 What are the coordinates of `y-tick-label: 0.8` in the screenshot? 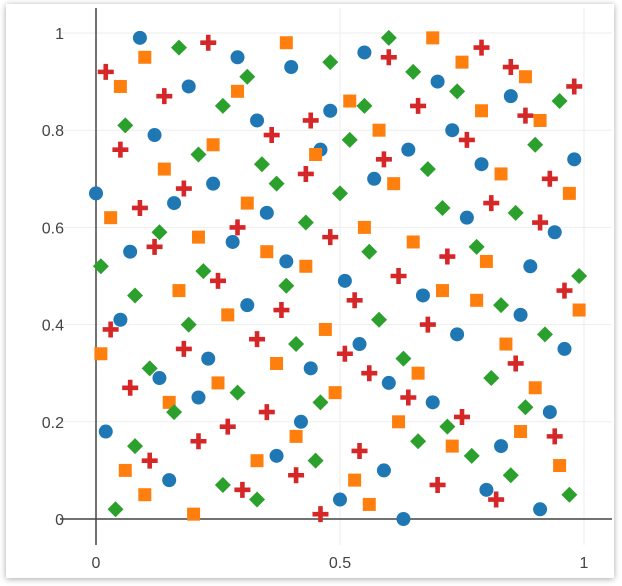 It's located at (53, 131).